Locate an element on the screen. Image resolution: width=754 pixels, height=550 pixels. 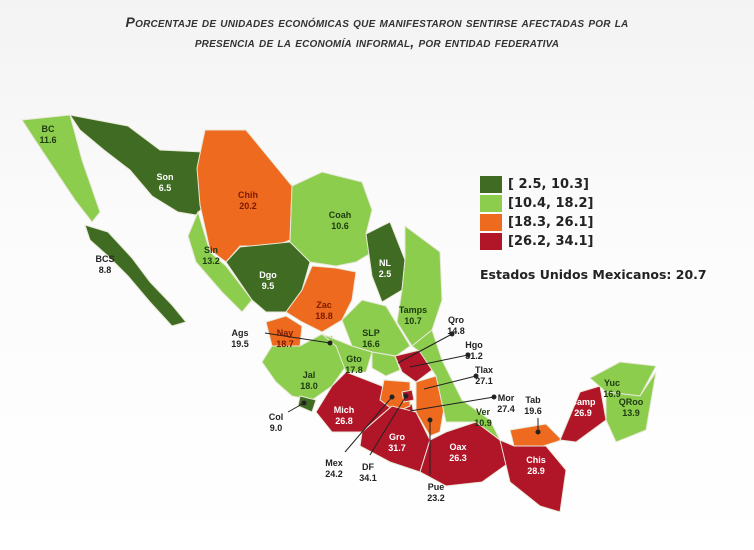
state-abbr-label: DF is located at coordinates (368, 467).